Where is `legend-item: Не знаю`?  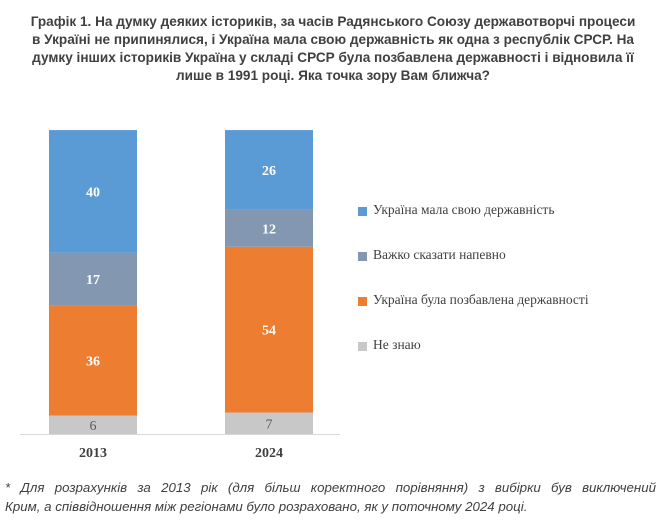 legend-item: Не знаю is located at coordinates (473, 359).